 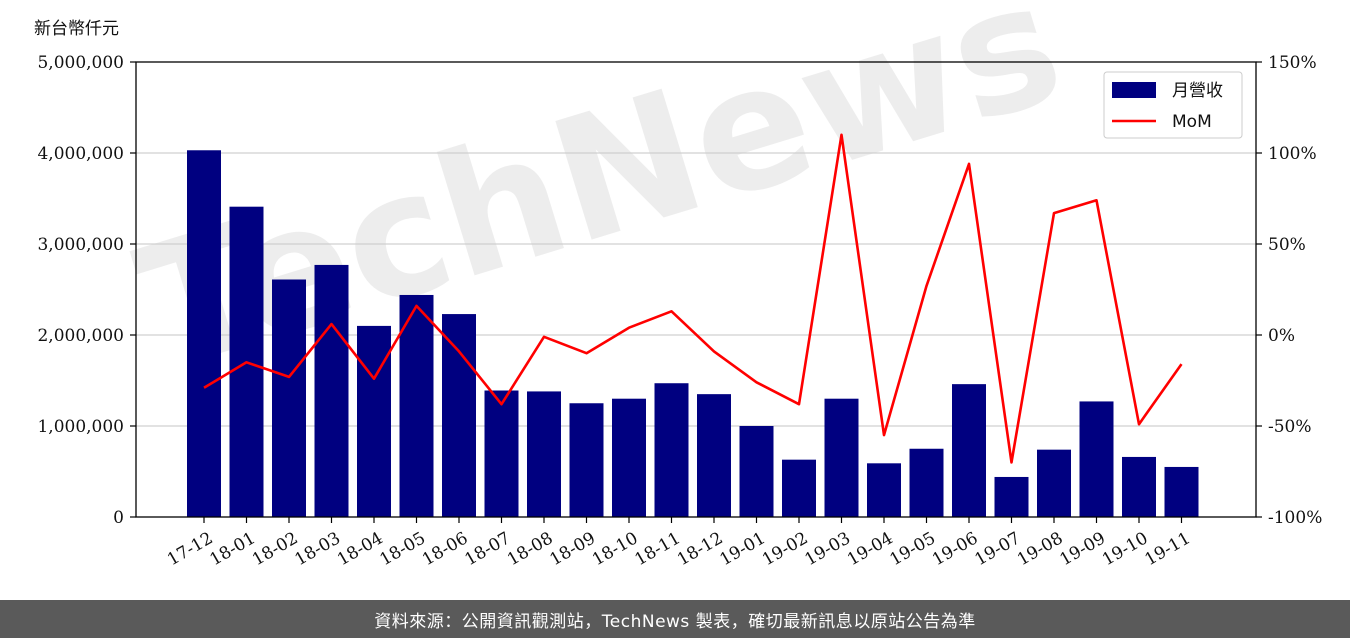 What do you see at coordinates (233, 549) in the screenshot?
I see `x-tick-label: 18-01` at bounding box center [233, 549].